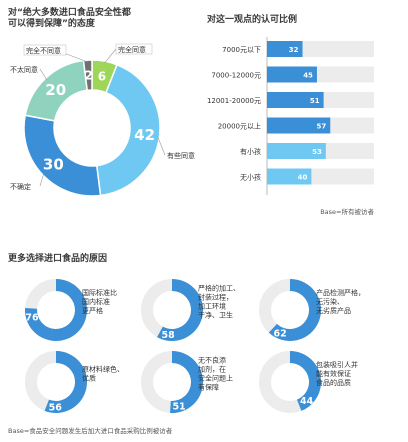  Describe the element at coordinates (307, 401) in the screenshot. I see `mini-donut-value: 44` at that location.